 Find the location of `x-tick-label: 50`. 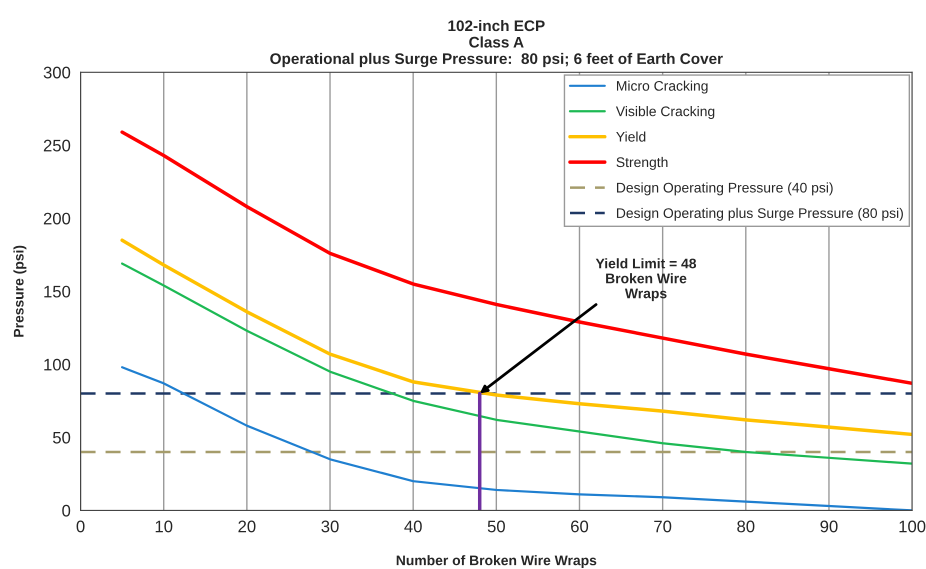

x-tick-label: 50 is located at coordinates (496, 526).